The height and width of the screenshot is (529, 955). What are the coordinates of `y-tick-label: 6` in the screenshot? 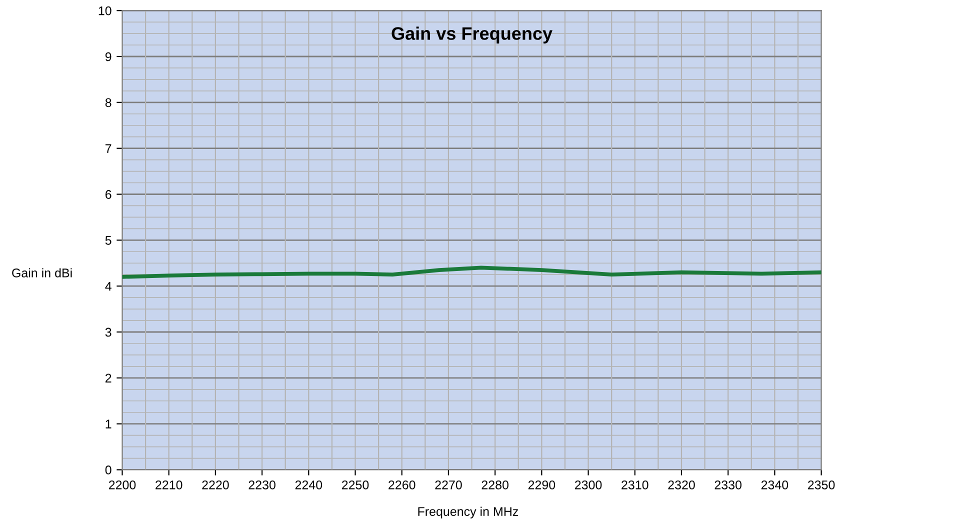 It's located at (109, 194).